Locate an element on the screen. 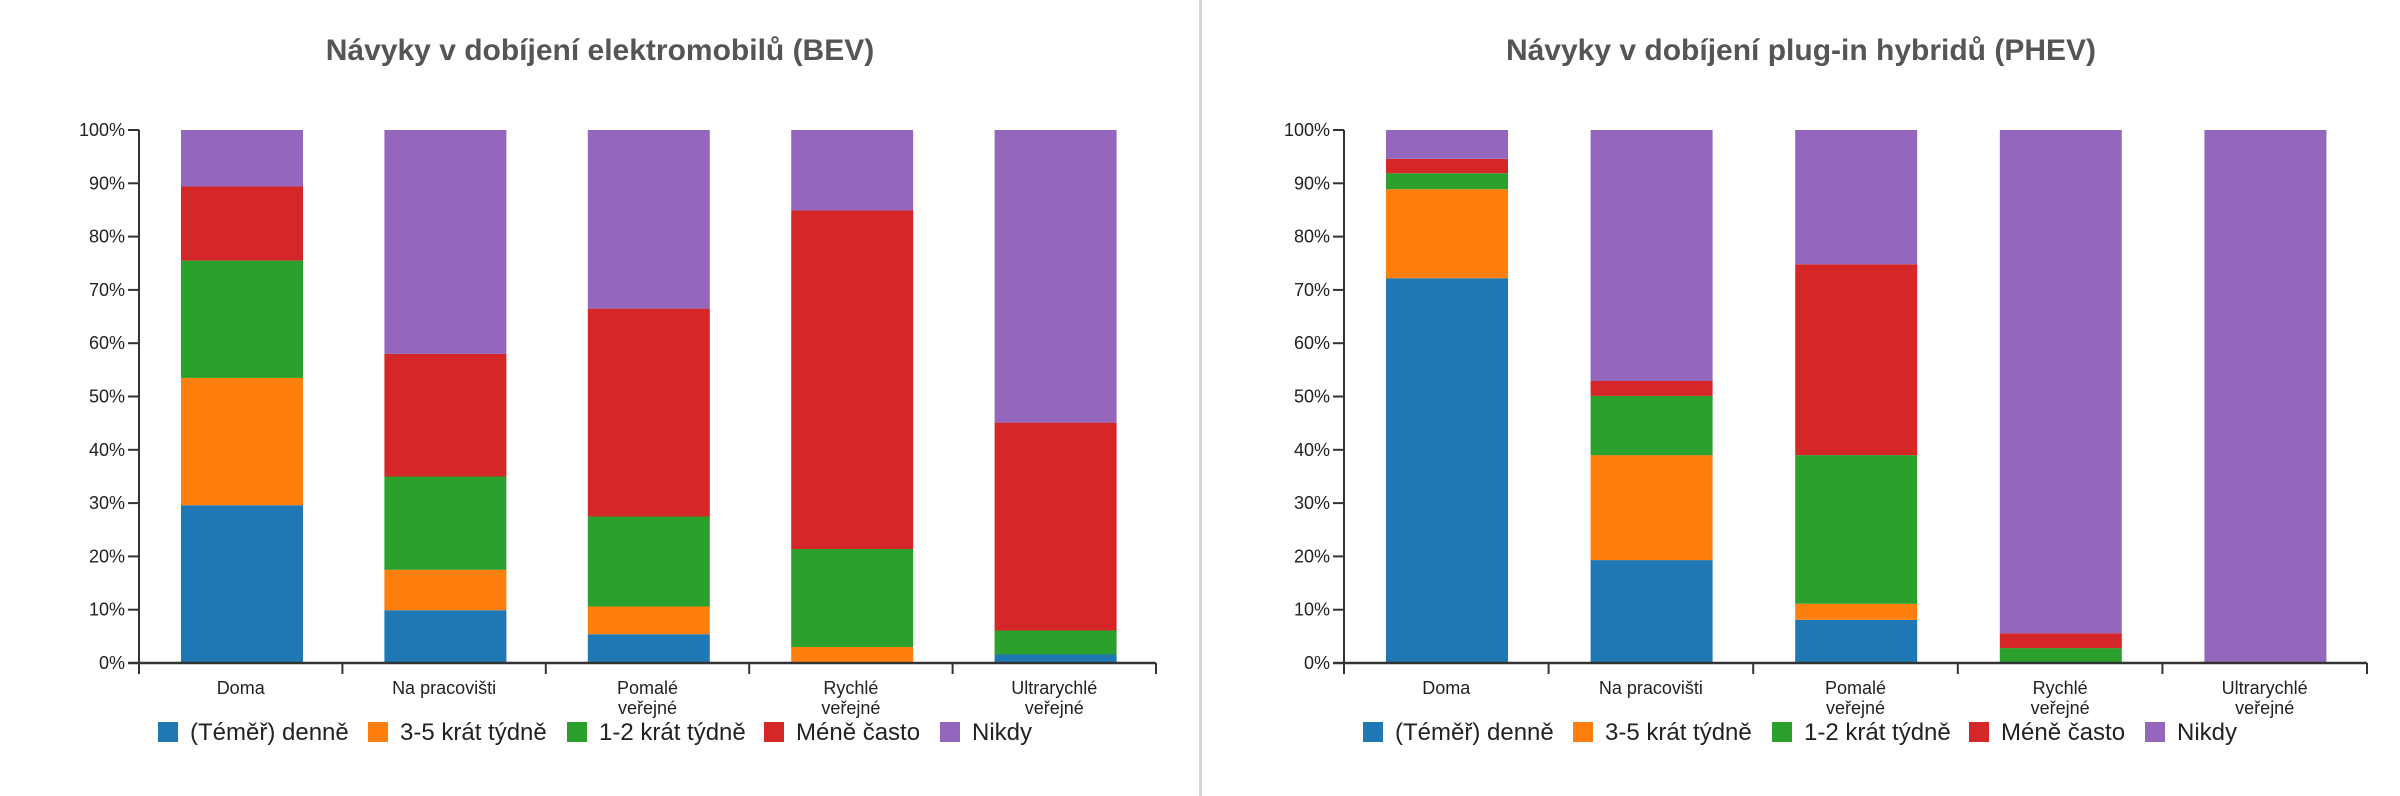 This screenshot has width=2400, height=796. panel-divider is located at coordinates (1200, 398).